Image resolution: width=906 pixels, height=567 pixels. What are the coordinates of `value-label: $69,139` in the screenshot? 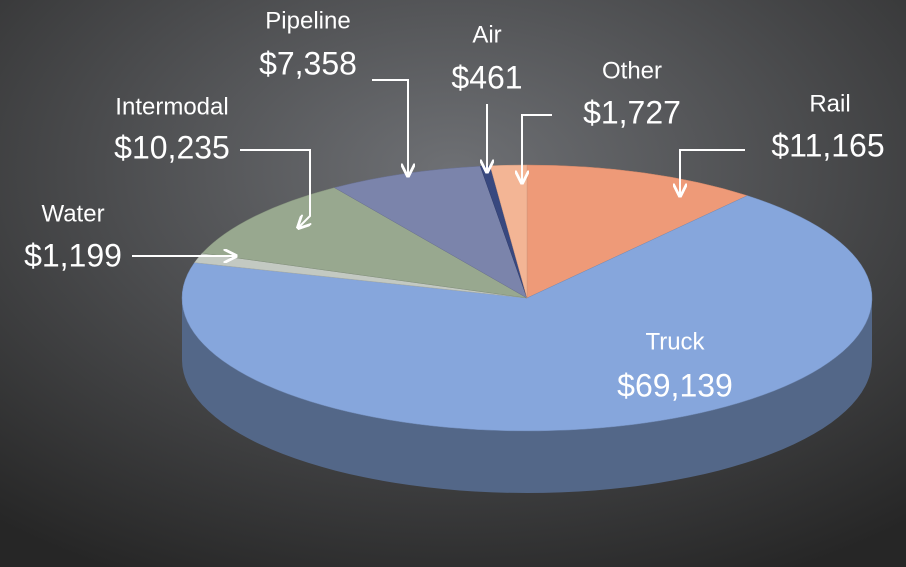 It's located at (675, 385).